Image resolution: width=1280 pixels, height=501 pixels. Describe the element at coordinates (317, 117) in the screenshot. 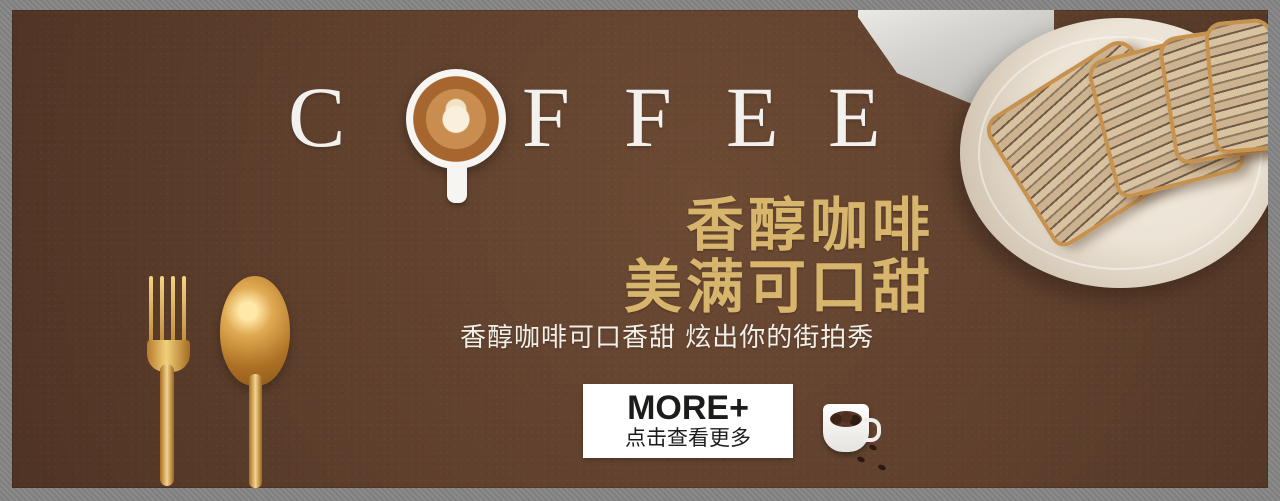

I see `logo-letter: C` at that location.